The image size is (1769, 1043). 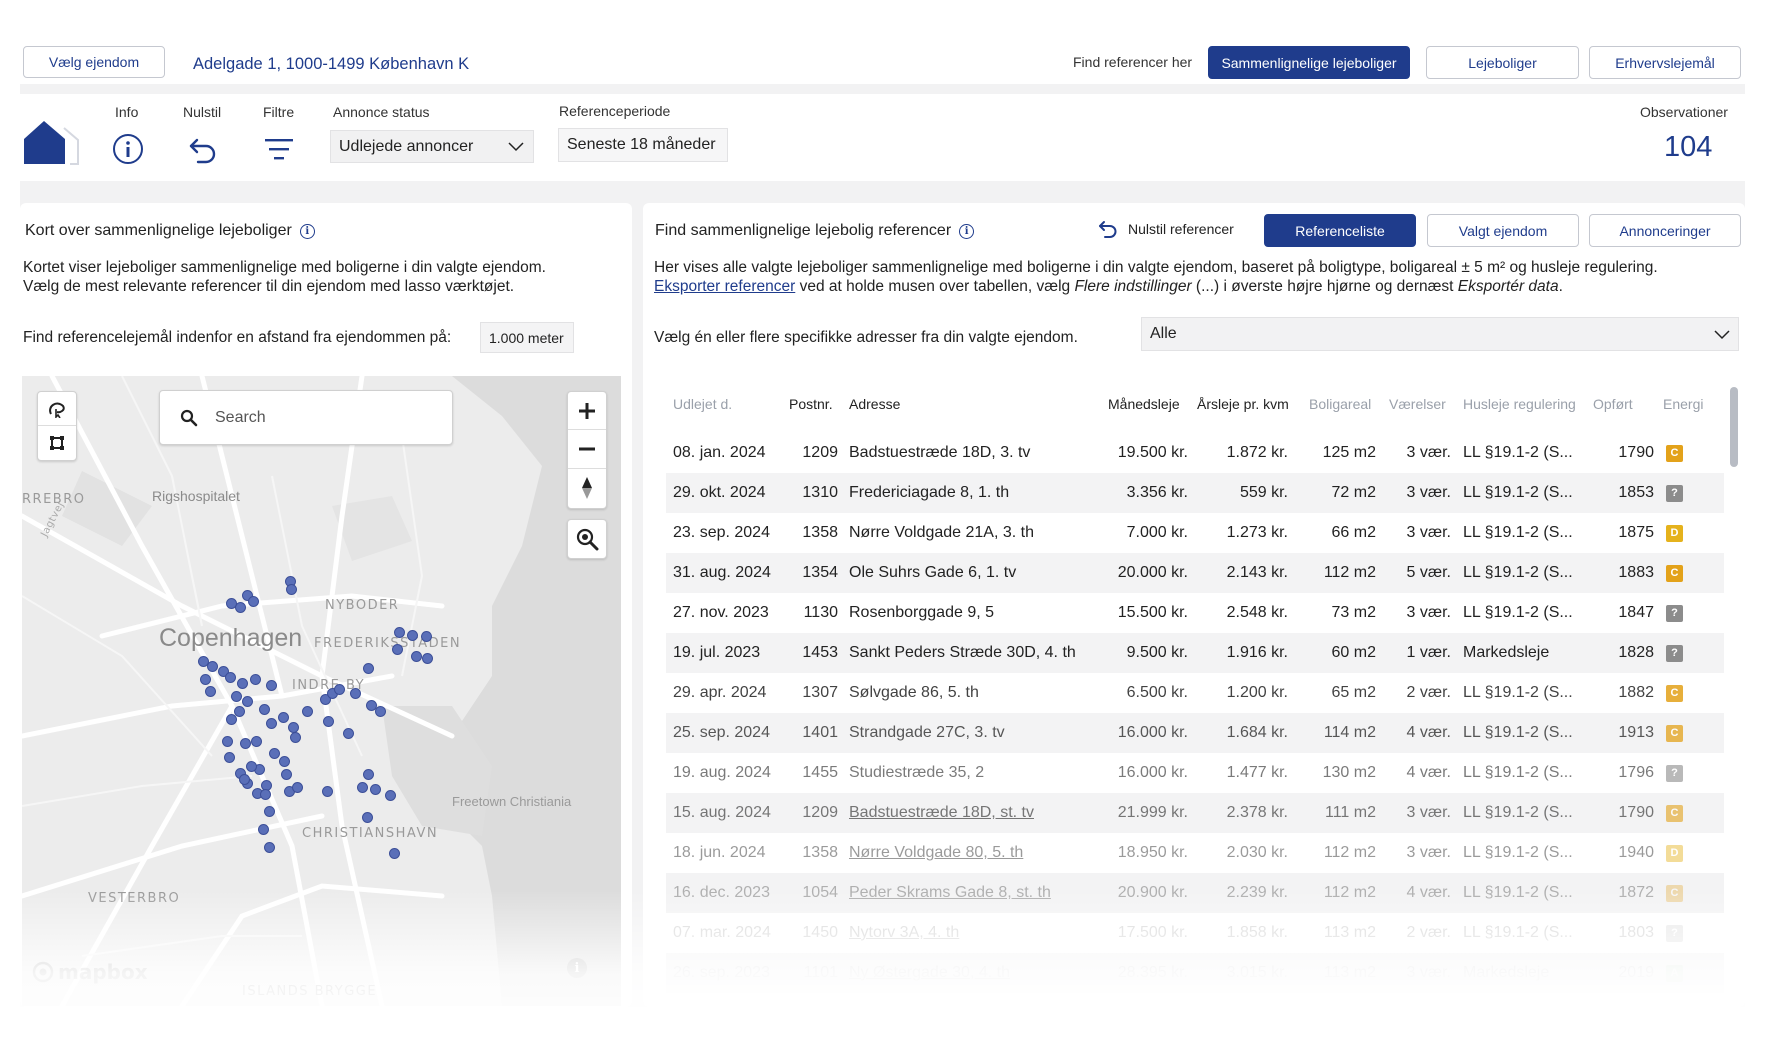 What do you see at coordinates (1502, 62) in the screenshot?
I see `tab-rentals: Lejeboliger` at bounding box center [1502, 62].